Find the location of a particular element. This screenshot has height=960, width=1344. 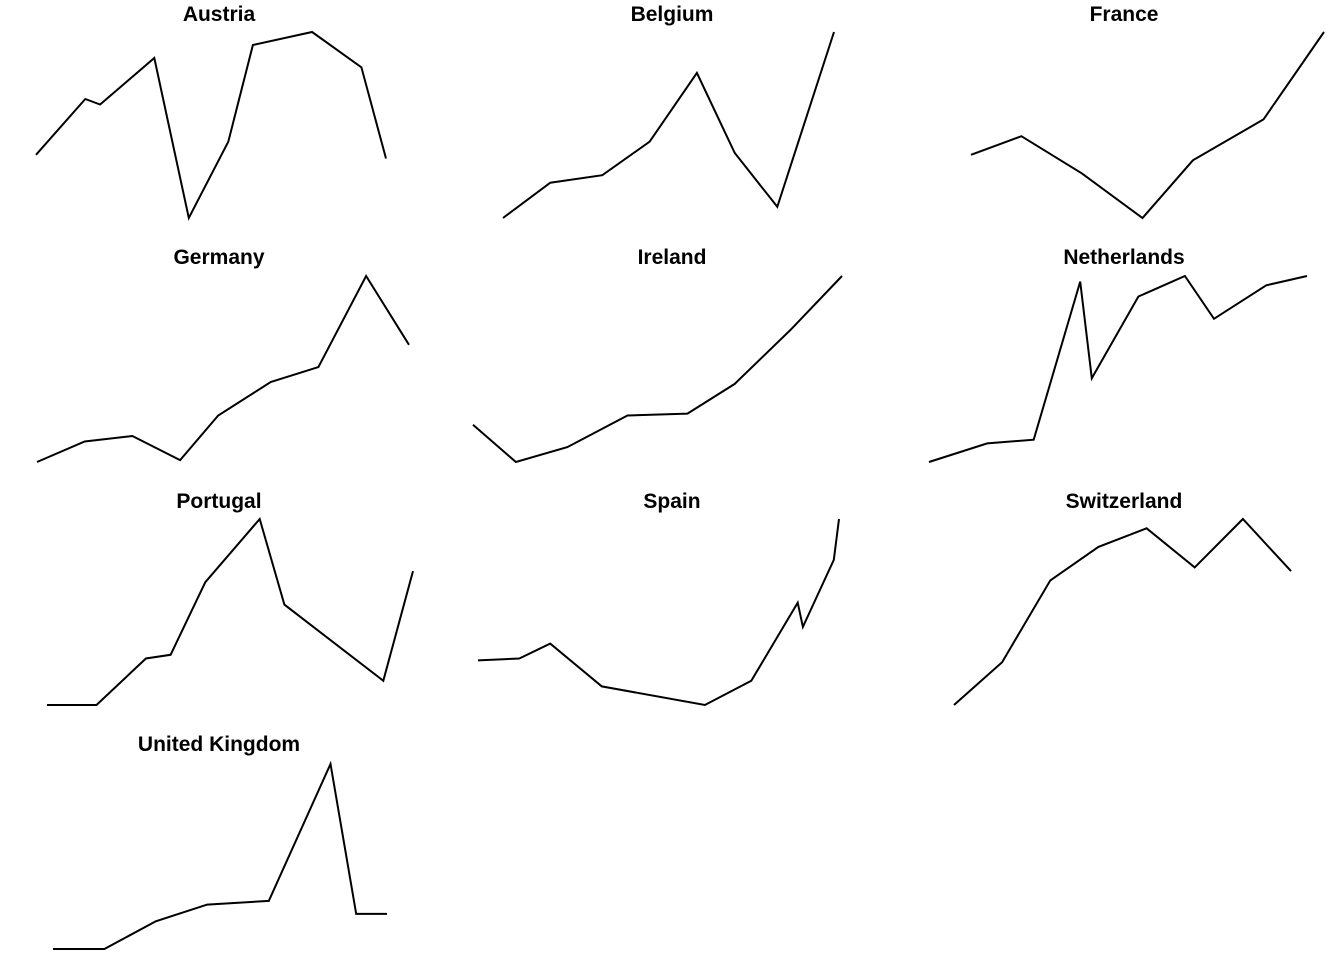

panel-switzerland: Switzerland is located at coordinates (1122, 598).